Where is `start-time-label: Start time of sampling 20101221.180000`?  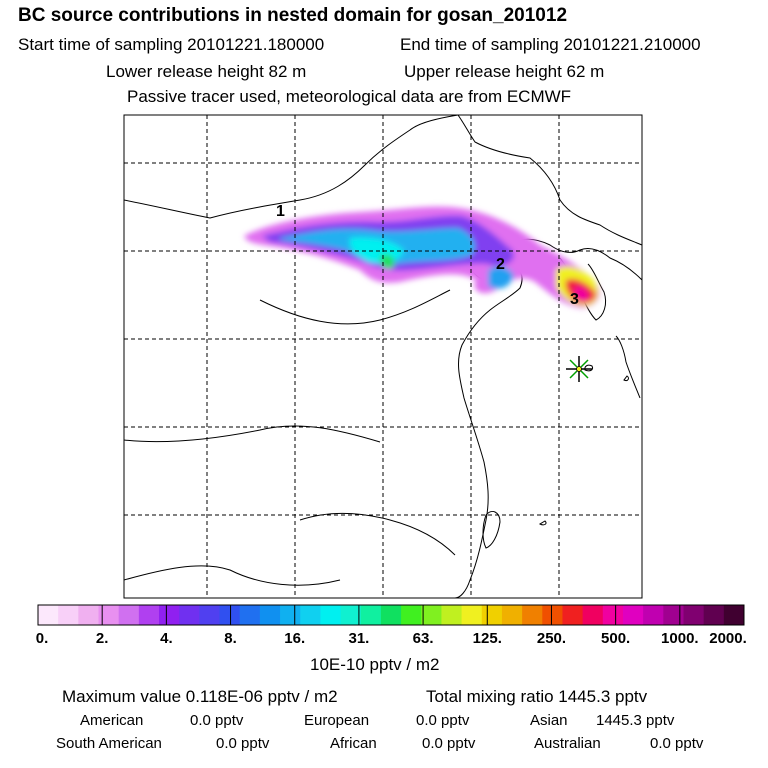
start-time-label: Start time of sampling 20101221.180000 is located at coordinates (171, 44).